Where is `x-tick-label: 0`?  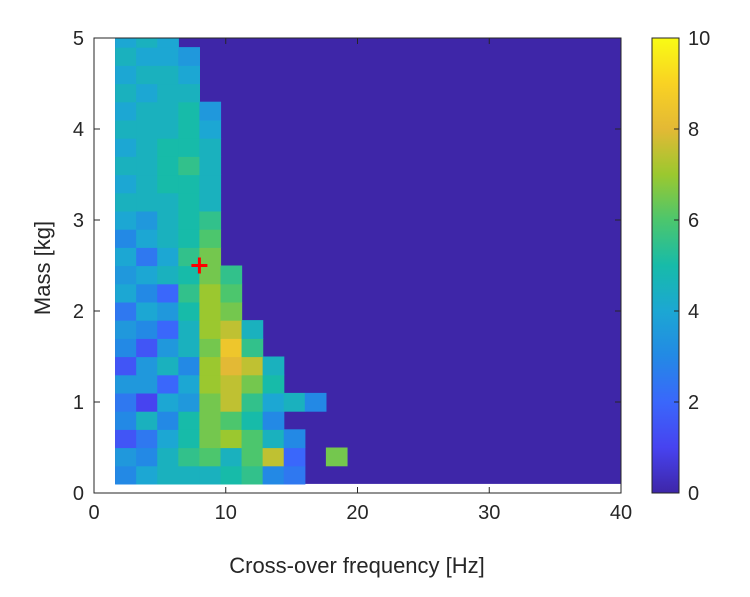
x-tick-label: 0 is located at coordinates (93, 513).